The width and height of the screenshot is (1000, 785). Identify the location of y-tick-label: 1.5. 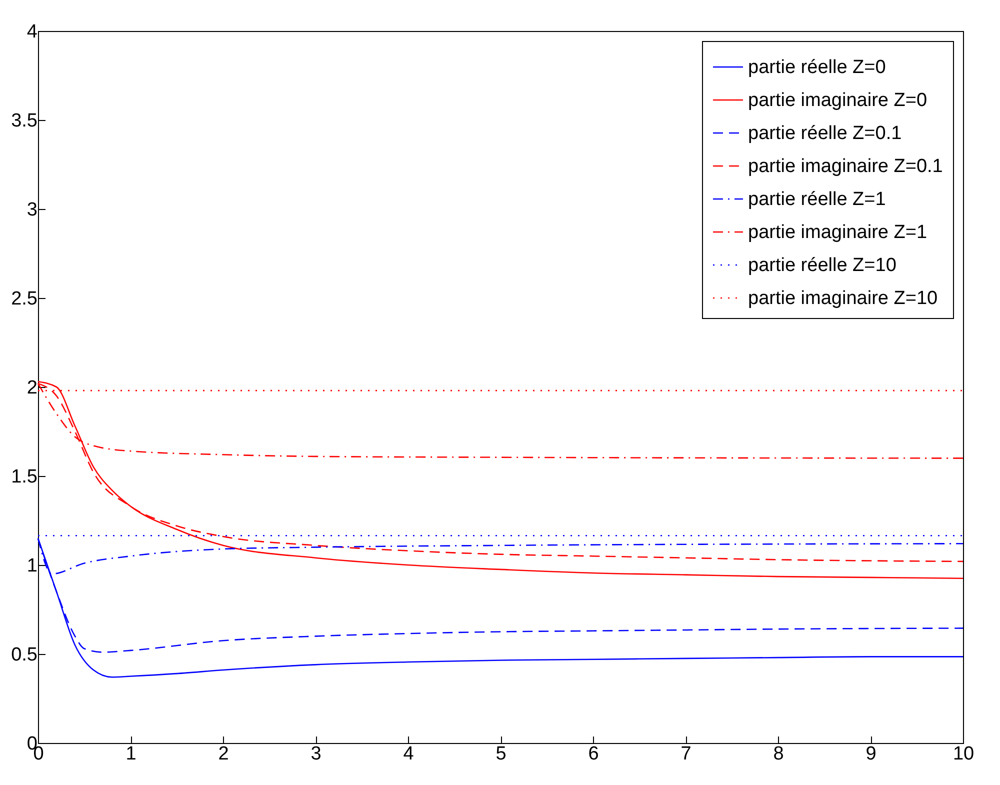
(24, 477).